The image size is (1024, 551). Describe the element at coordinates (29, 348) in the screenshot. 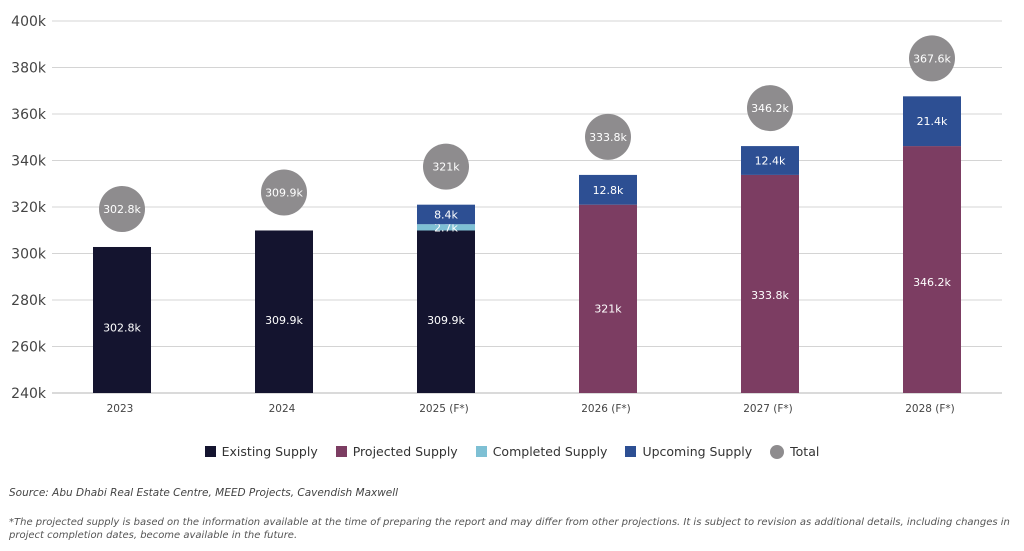

I see `y-tick-label: 260k` at that location.